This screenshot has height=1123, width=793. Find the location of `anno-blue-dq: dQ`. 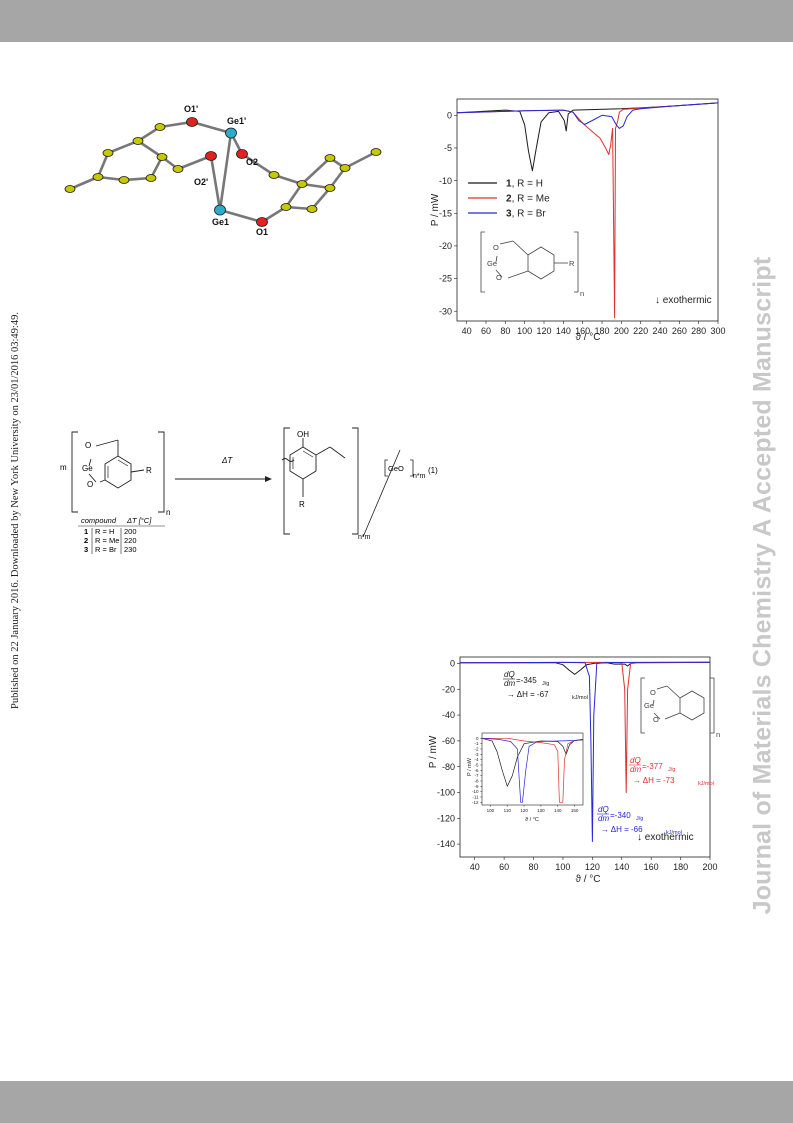

anno-blue-dq: dQ is located at coordinates (603, 809).